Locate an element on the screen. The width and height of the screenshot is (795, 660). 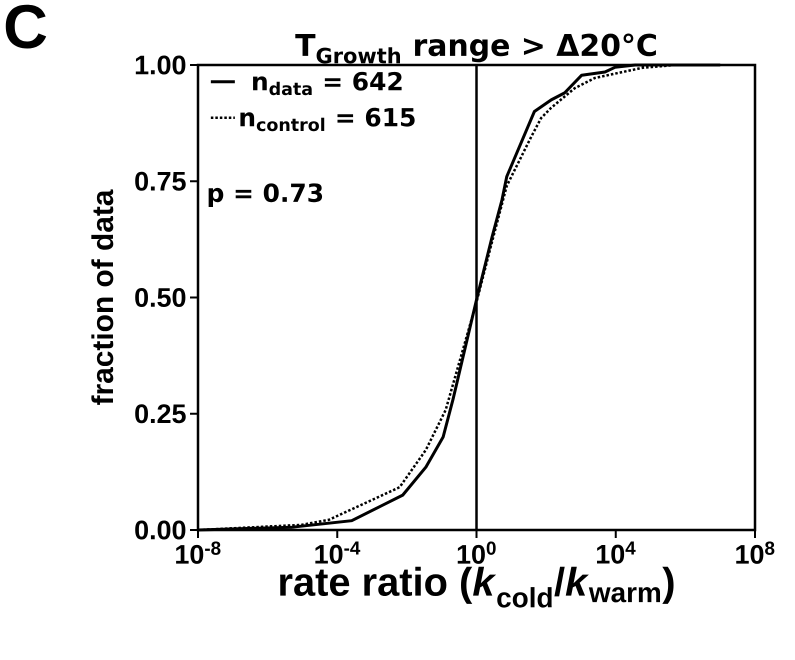
chart-title: T$_{Growth}$ range > Δ20°C is located at coordinates (475, 48).